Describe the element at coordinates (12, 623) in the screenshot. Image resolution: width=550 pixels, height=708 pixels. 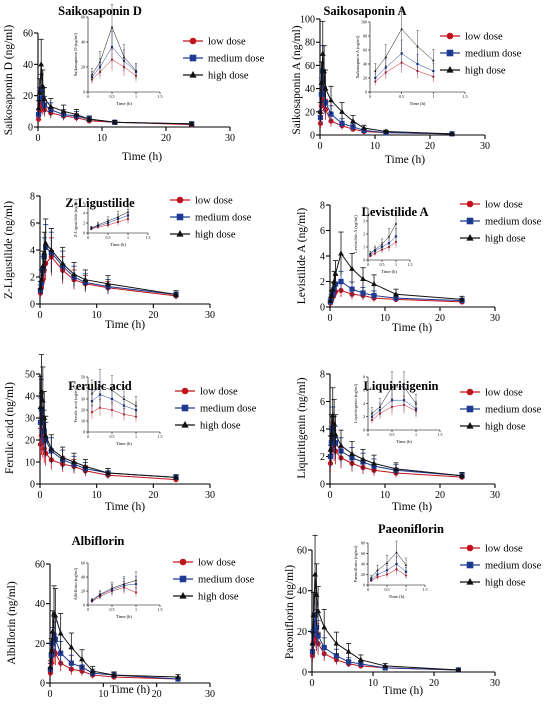
I see `y-axis-label: Albiflorin (ng/ml)` at that location.